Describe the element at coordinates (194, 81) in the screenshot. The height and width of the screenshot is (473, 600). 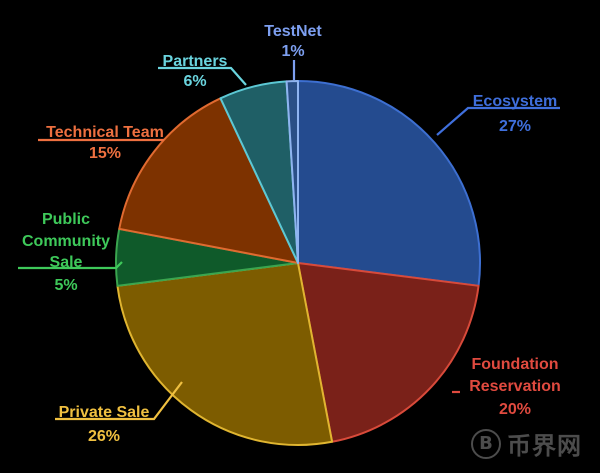
I see `slice-percent-label: 6%` at that location.